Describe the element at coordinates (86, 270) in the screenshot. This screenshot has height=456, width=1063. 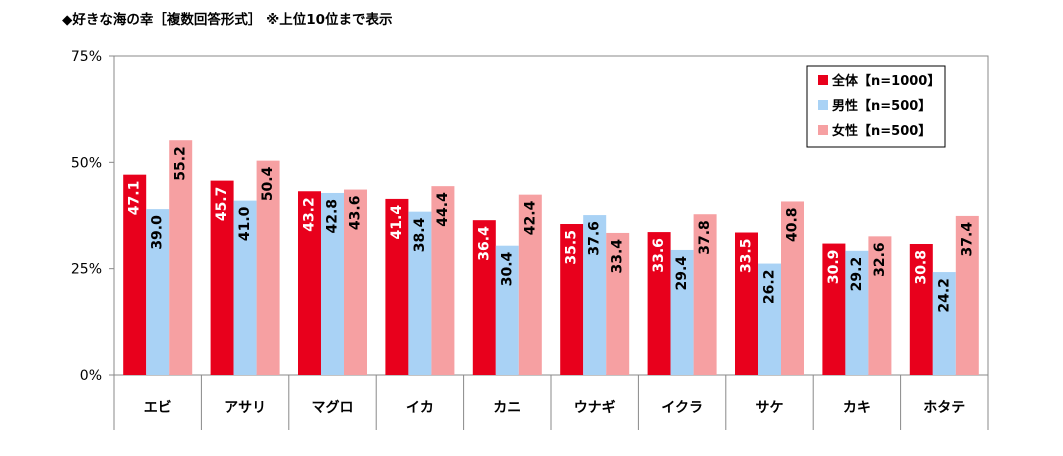
I see `y-tick-label: 25%` at that location.